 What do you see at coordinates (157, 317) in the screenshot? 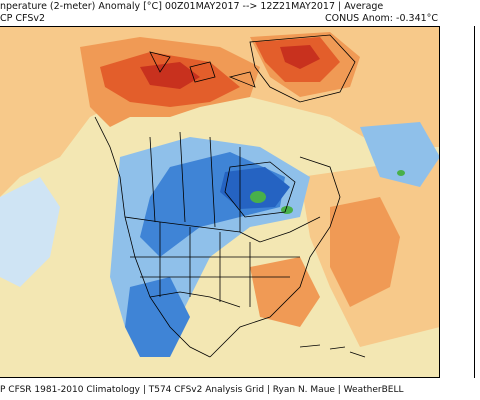
I see `cool-south` at bounding box center [157, 317].